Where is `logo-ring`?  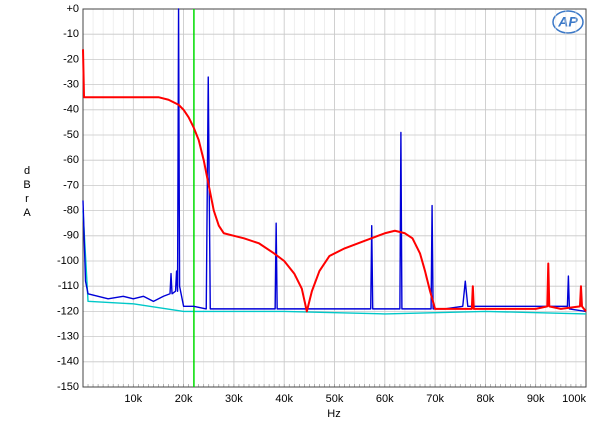
logo-ring is located at coordinates (568, 22).